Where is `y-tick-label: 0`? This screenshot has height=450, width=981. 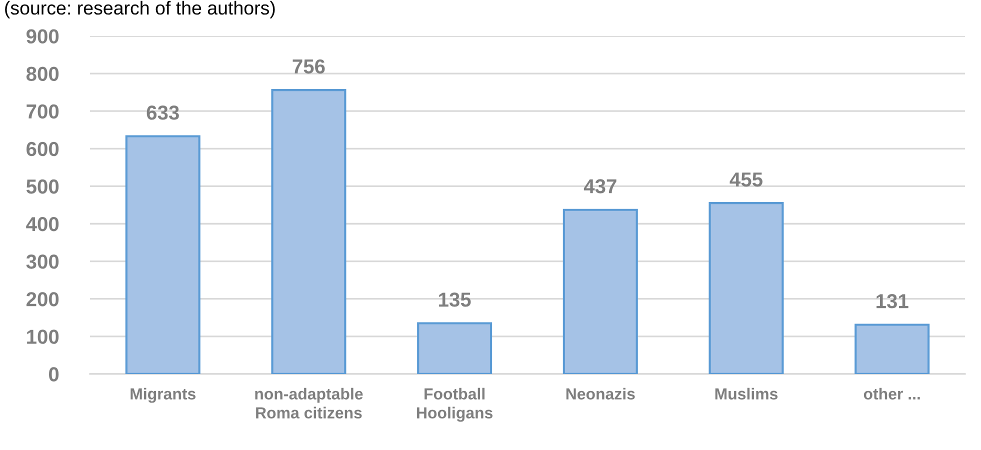
y-tick-label: 0 is located at coordinates (54, 374).